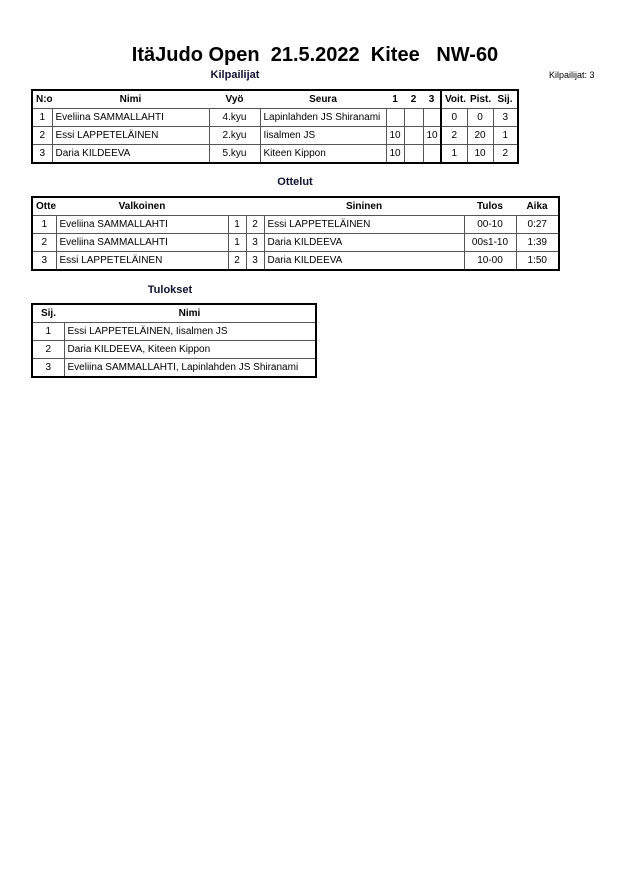  What do you see at coordinates (453, 99) in the screenshot?
I see `column-header: Voit.` at bounding box center [453, 99].